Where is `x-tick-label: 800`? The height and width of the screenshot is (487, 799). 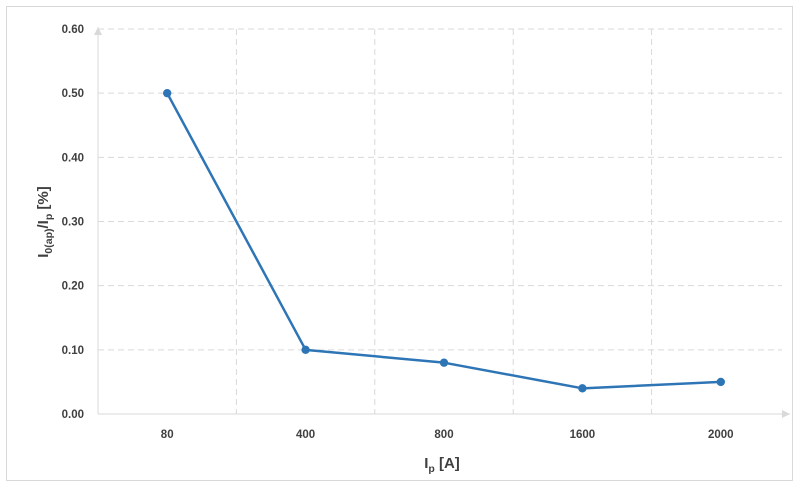
x-tick-label: 800 is located at coordinates (443, 435).